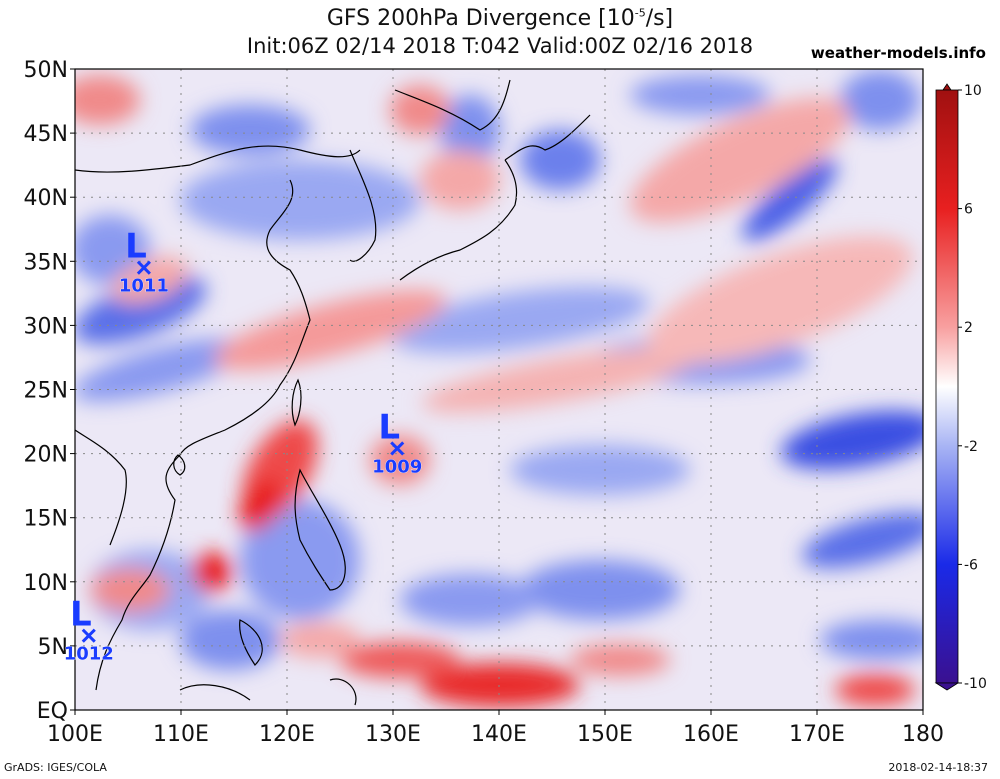 The image size is (1000, 779). I want to click on low-pressure-center: L 1009, so click(397, 442).